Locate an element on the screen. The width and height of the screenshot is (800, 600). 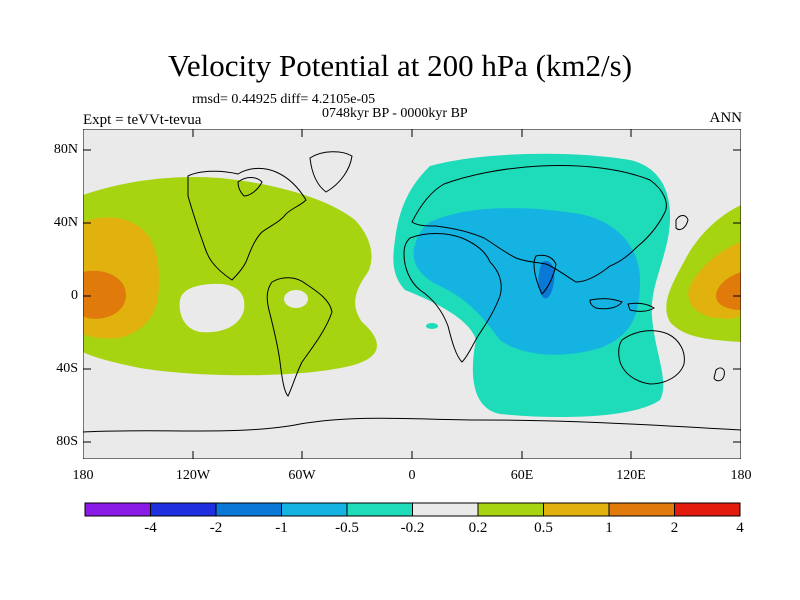
lon-label-60w: 60W is located at coordinates (302, 475).